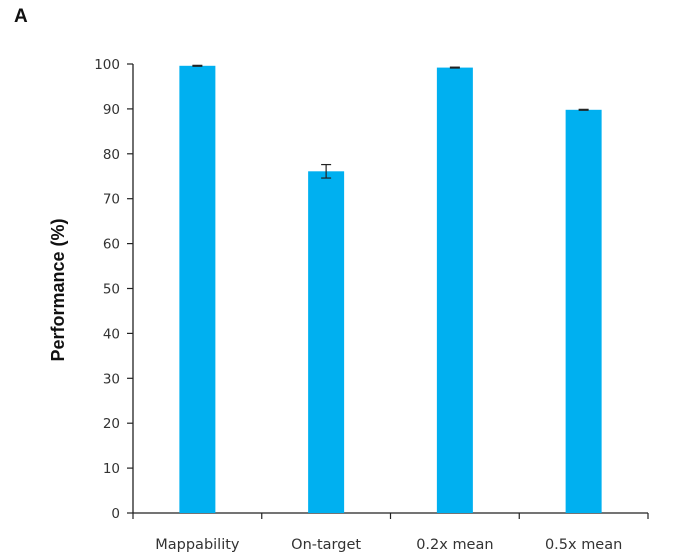 The image size is (693, 558). Describe the element at coordinates (111, 334) in the screenshot. I see `y-tick-label: 40` at that location.